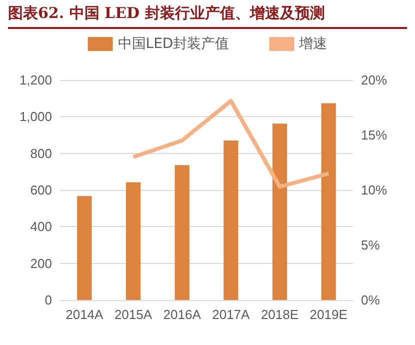 Image resolution: width=415 pixels, height=345 pixels. I want to click on legend-label: 中国LED封装产值, so click(174, 44).